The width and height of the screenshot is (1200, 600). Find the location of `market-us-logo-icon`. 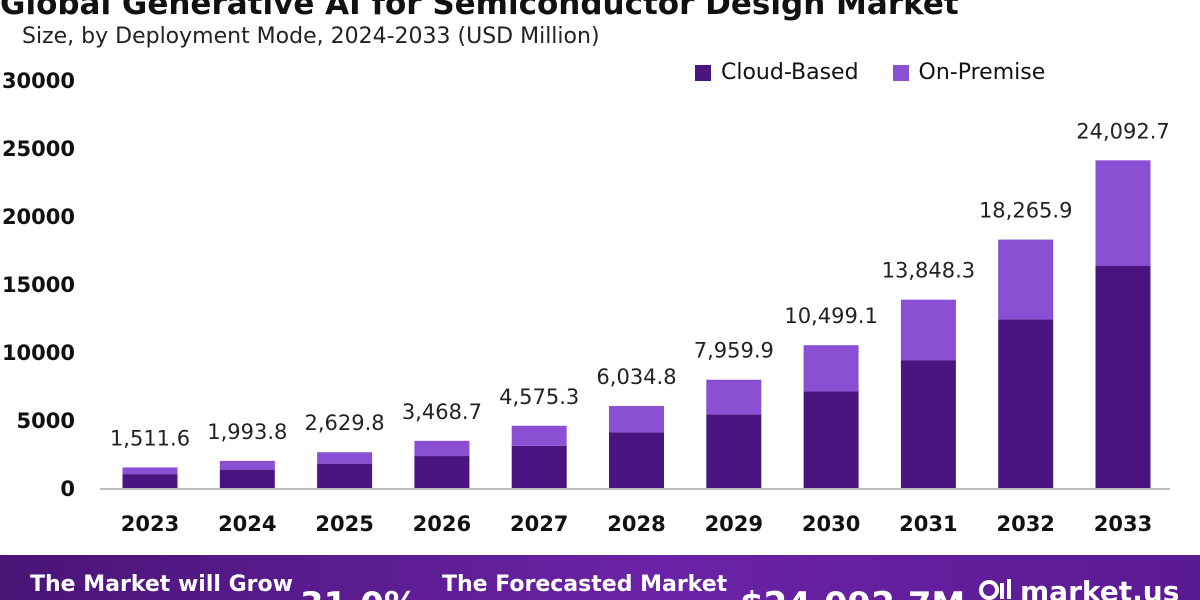

market-us-logo-icon is located at coordinates (995, 589).